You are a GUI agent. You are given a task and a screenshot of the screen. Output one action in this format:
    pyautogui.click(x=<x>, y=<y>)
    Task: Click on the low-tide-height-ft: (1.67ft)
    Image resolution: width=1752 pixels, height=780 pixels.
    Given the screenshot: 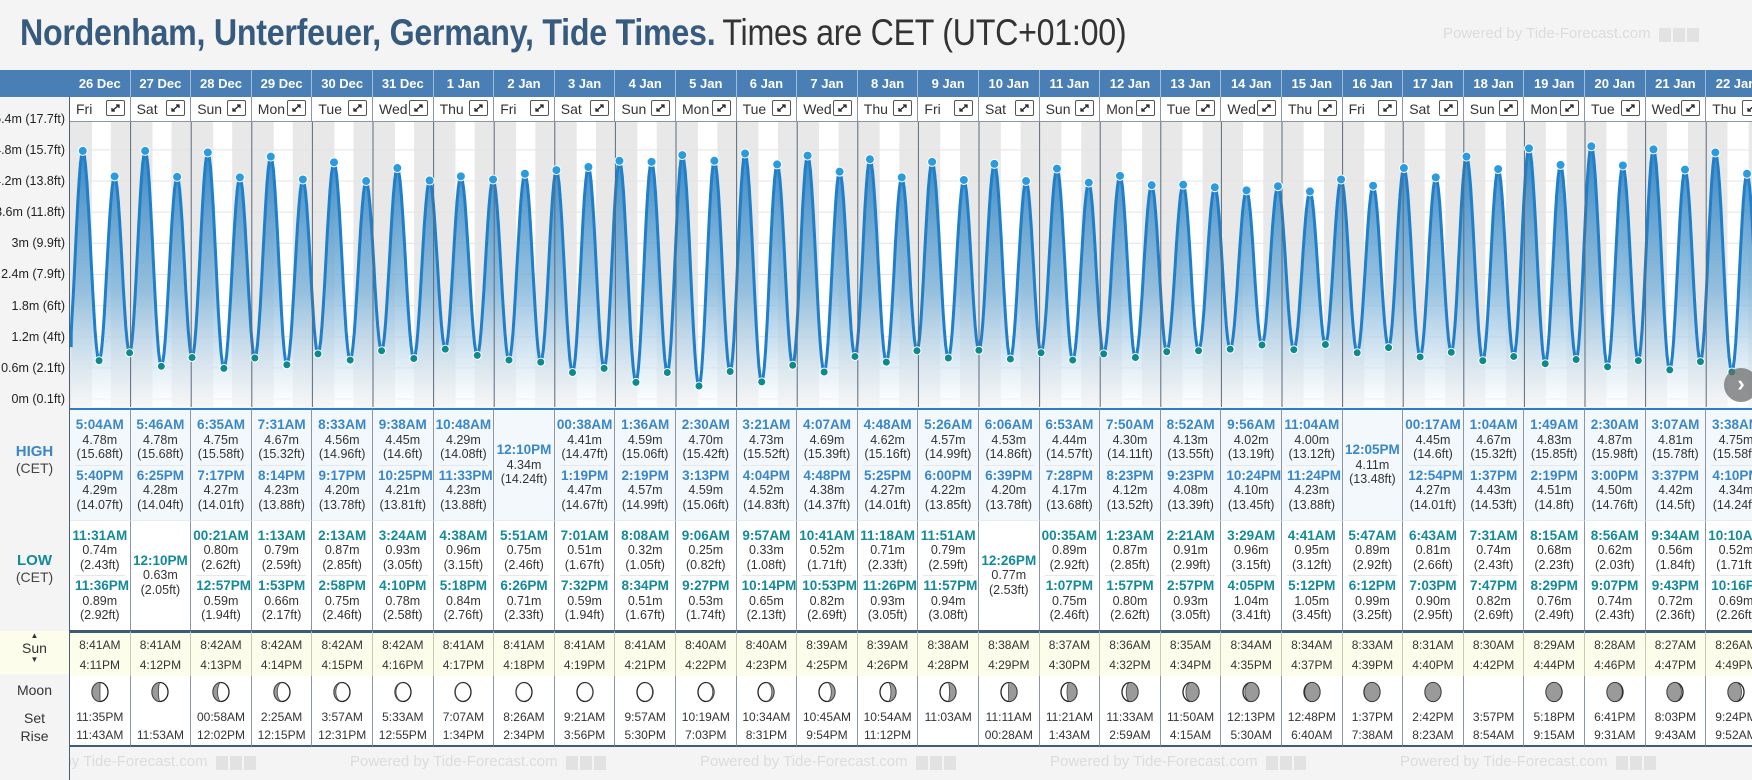 What is the action you would take?
    pyautogui.click(x=645, y=615)
    